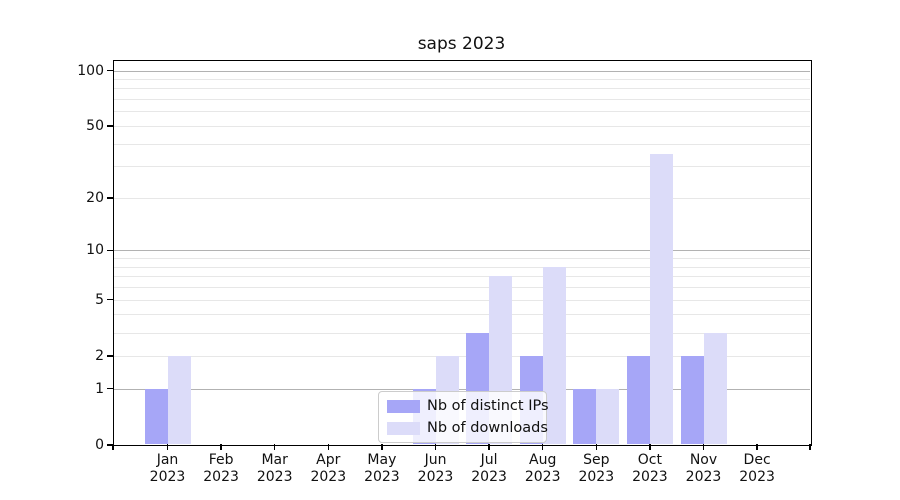 Image resolution: width=900 pixels, height=500 pixels. What do you see at coordinates (99, 299) in the screenshot?
I see `y-tick-label: 5` at bounding box center [99, 299].